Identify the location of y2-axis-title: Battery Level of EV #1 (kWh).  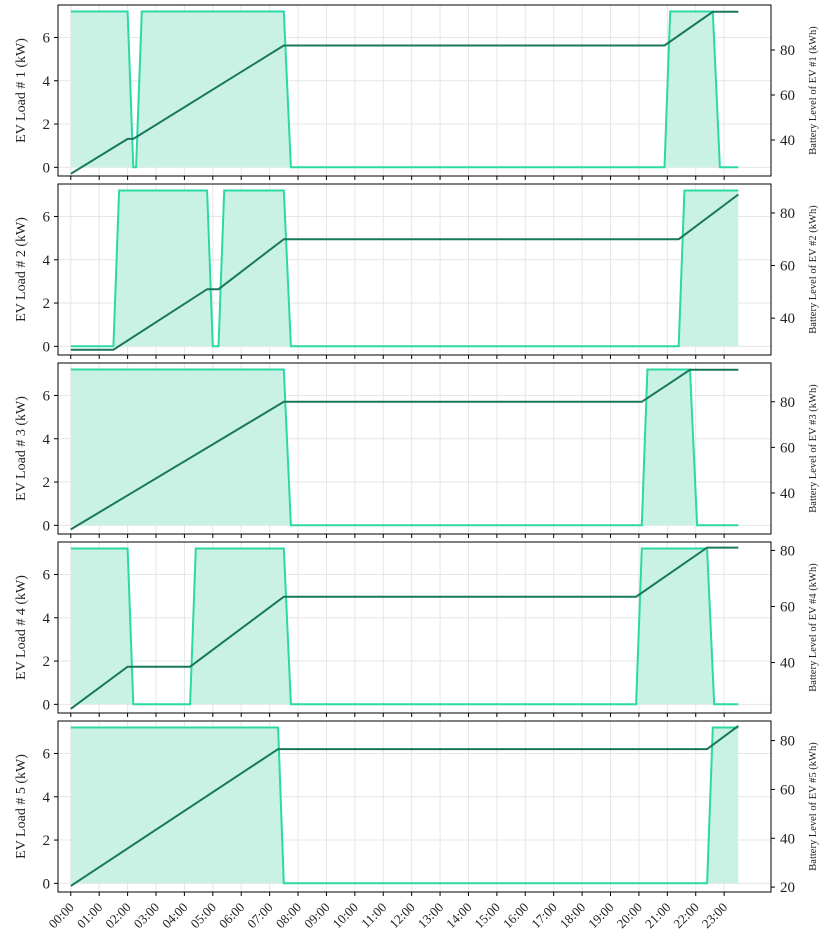
(813, 90).